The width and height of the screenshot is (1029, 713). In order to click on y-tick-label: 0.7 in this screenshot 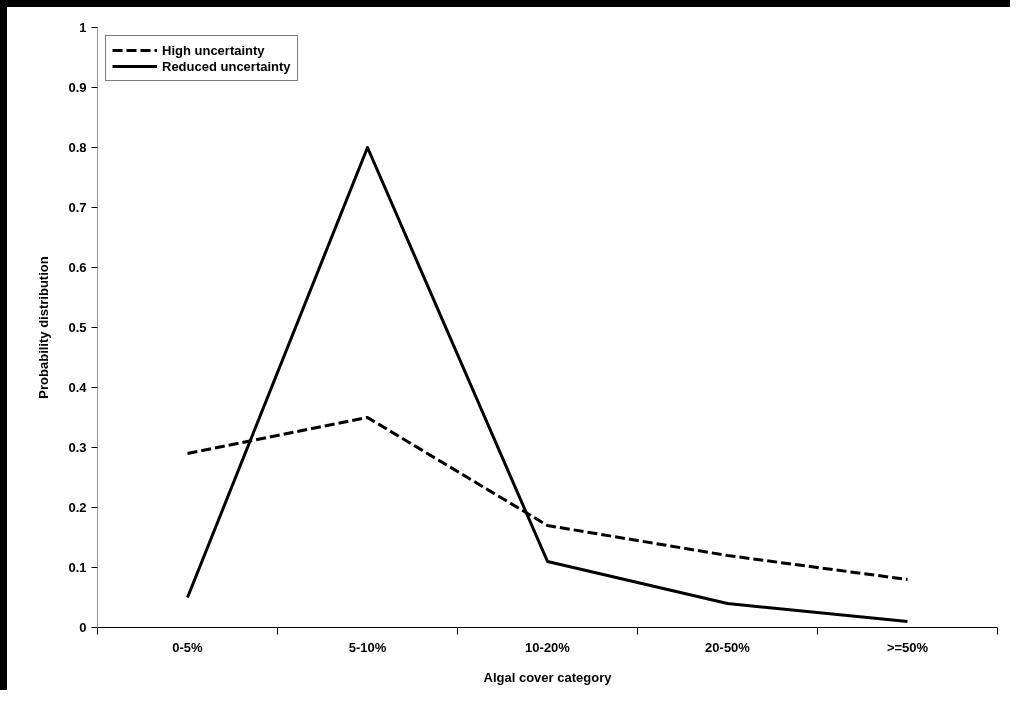, I will do `click(77, 207)`.